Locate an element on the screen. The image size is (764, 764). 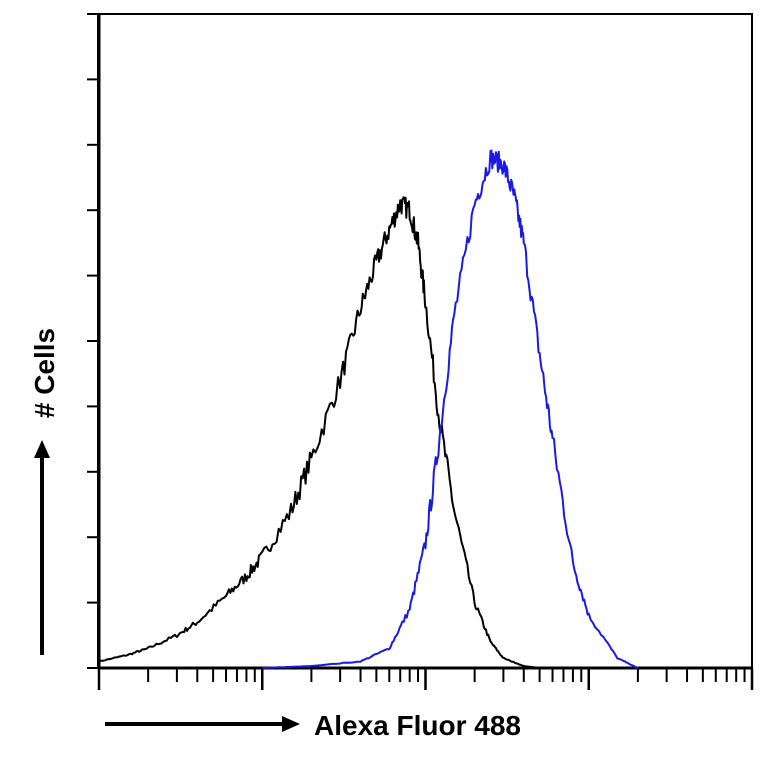
x-axis-ticks is located at coordinates (425, 679).